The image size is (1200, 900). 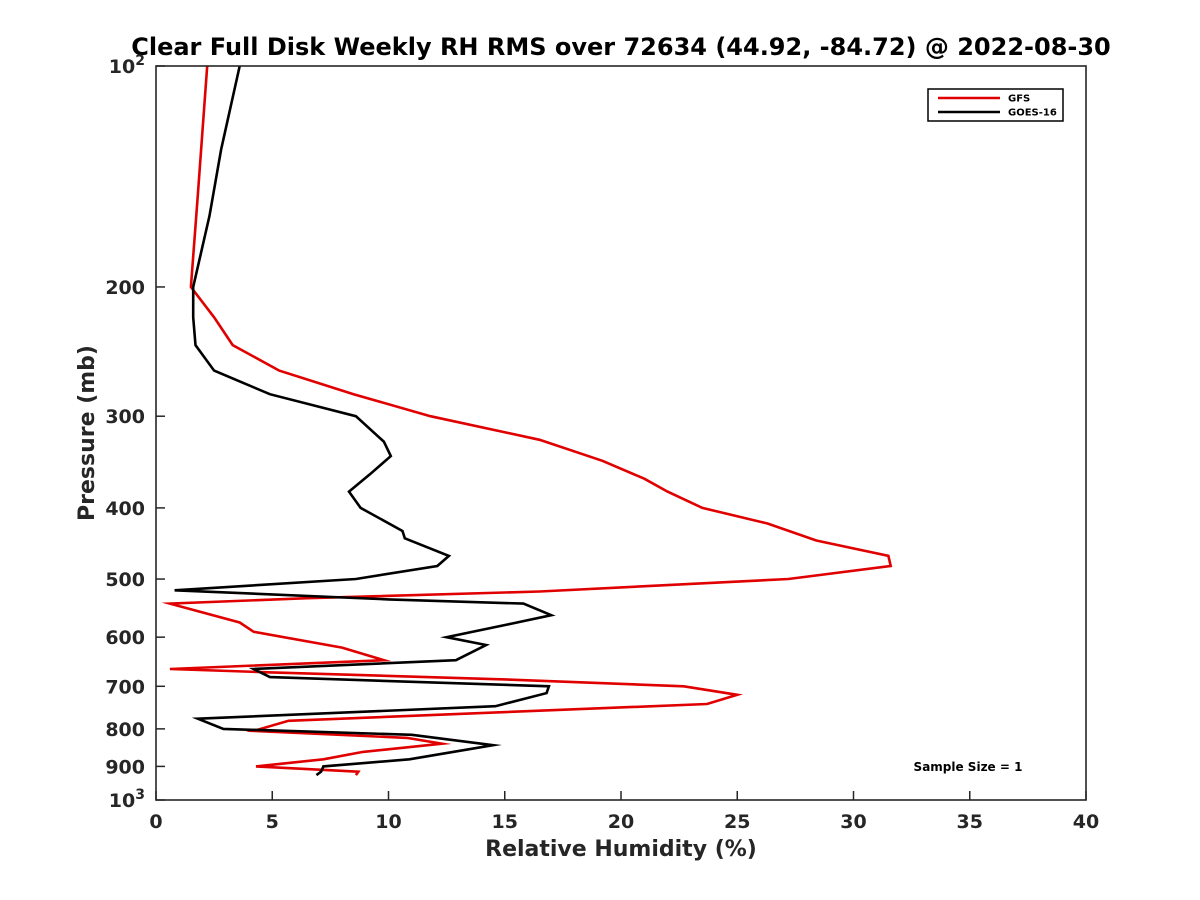 What do you see at coordinates (505, 822) in the screenshot?
I see `x-tick-label: 15` at bounding box center [505, 822].